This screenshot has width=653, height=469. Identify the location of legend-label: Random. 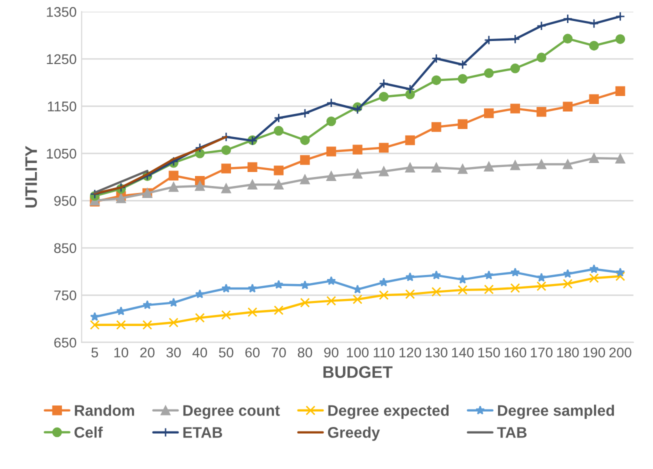
(104, 410).